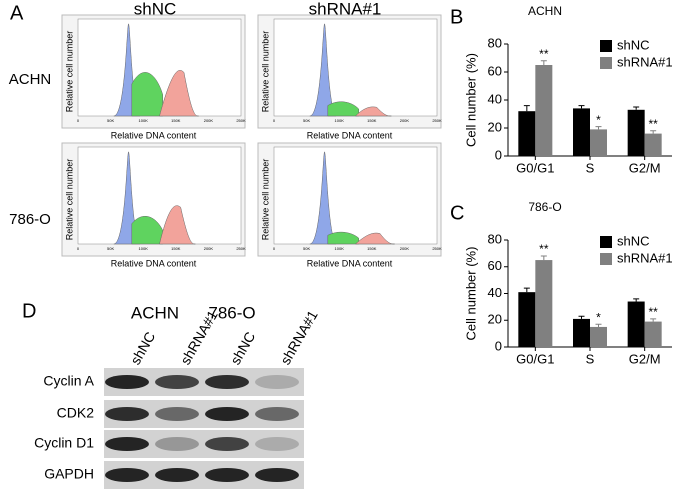 Image resolution: width=680 pixels, height=493 pixels. What do you see at coordinates (68, 381) in the screenshot?
I see `protein-label: Cyclin A` at bounding box center [68, 381].